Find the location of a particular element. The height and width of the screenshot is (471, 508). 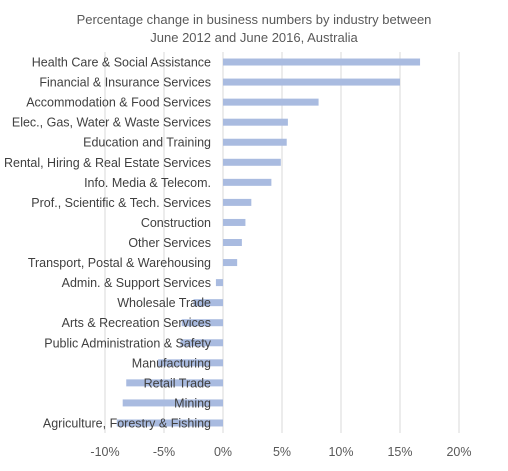

category-label: Transport, Postal & Warehousing is located at coordinates (119, 263).